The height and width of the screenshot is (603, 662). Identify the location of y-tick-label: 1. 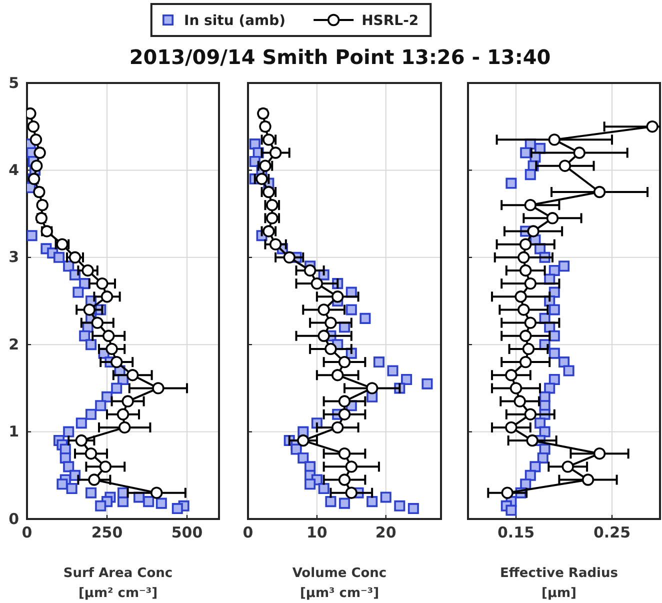
(13, 431).